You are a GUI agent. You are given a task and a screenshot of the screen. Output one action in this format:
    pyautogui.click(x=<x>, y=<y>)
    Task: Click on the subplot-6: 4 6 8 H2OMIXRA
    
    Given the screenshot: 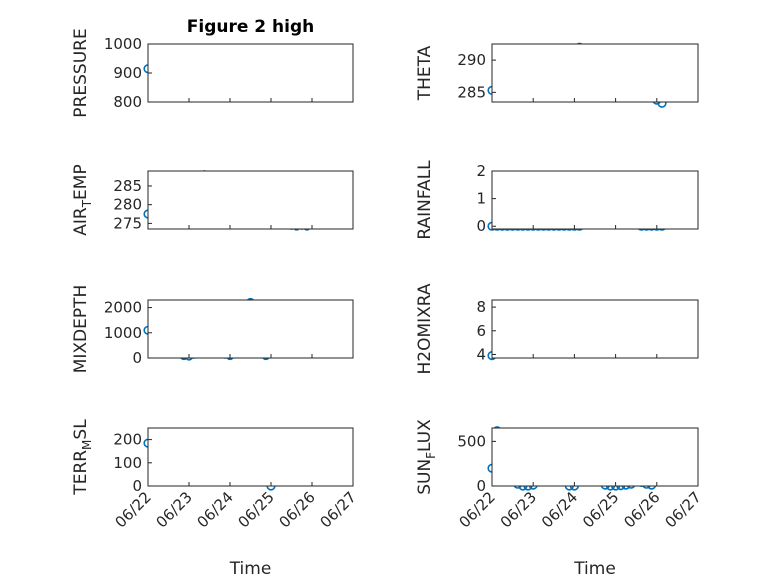 What is the action you would take?
    pyautogui.click(x=557, y=329)
    